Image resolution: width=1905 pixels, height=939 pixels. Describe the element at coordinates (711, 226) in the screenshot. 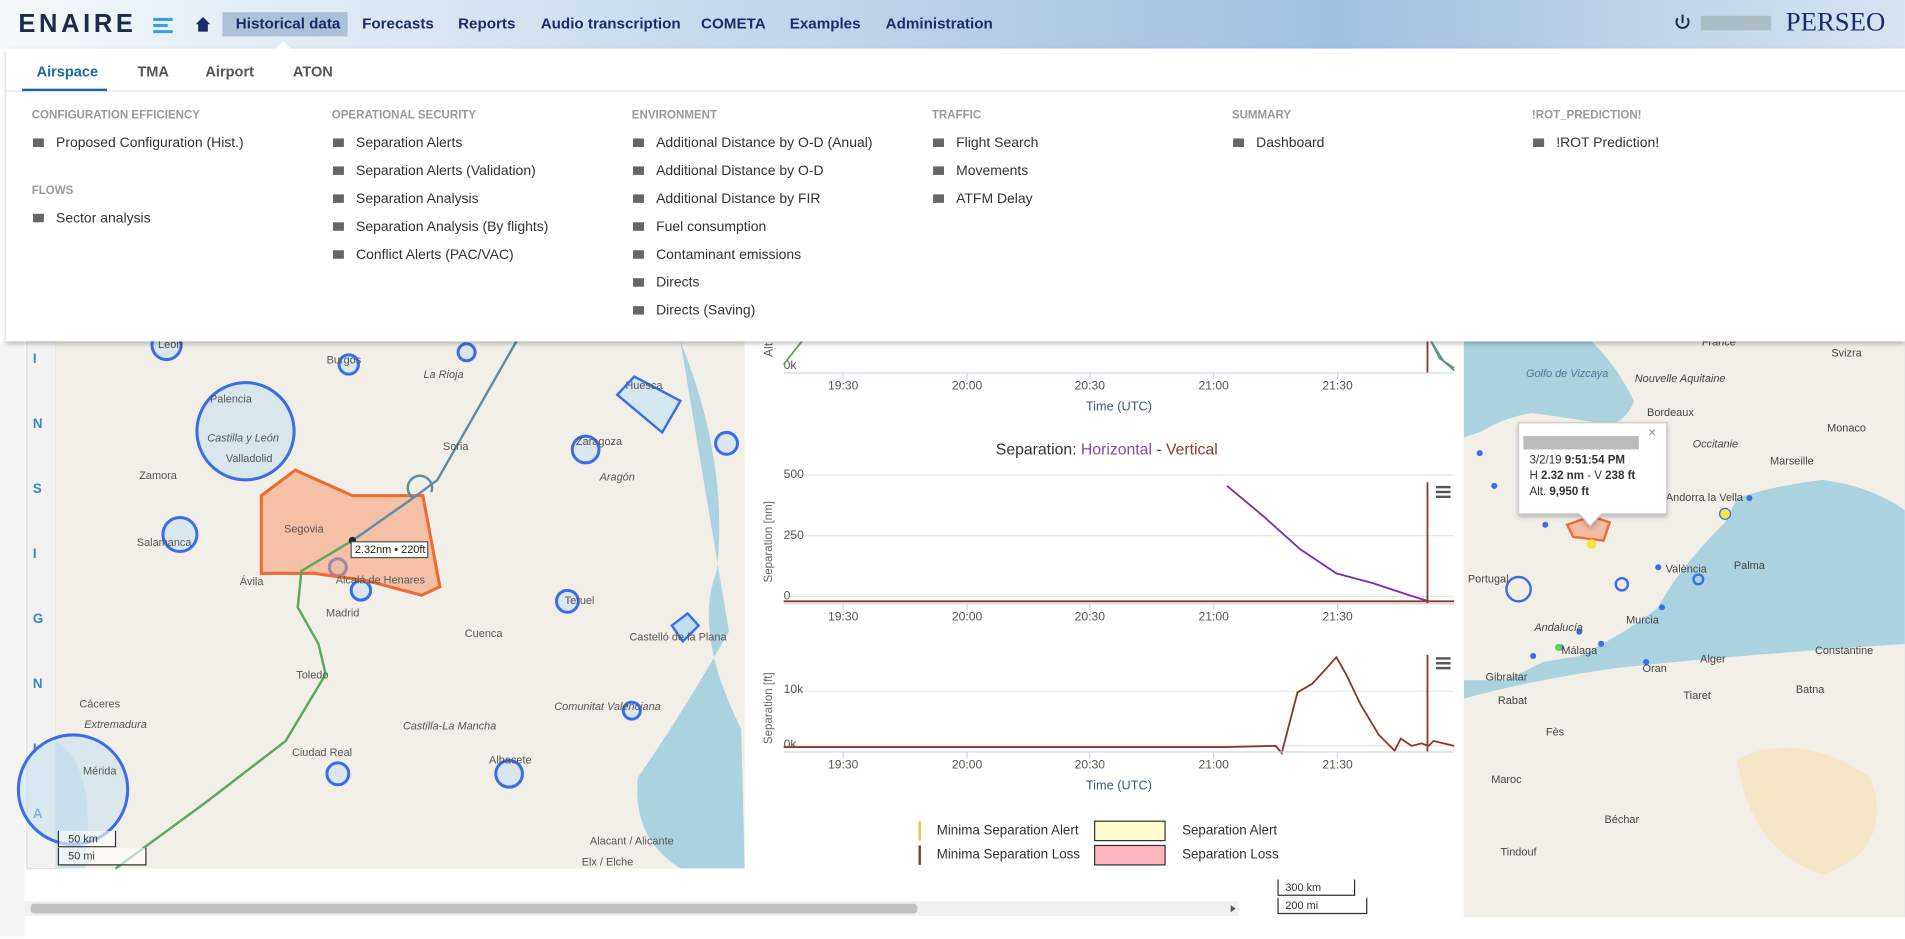

I see `menu-item: Fuel consumption` at that location.